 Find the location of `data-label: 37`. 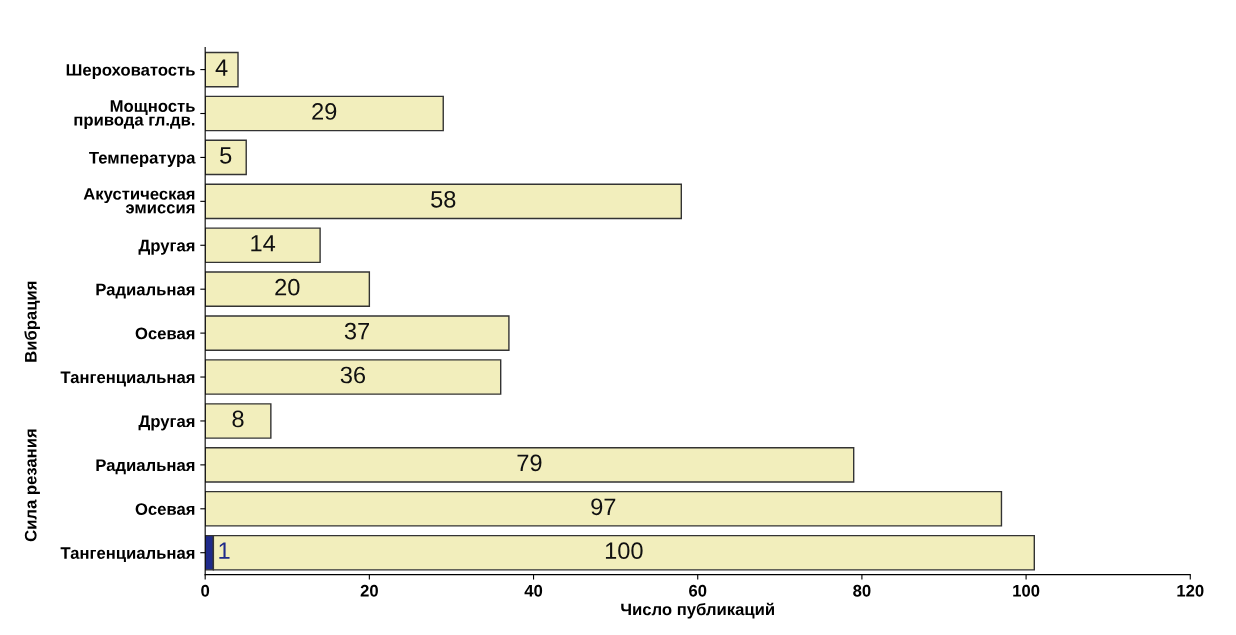

data-label: 37 is located at coordinates (356, 331).